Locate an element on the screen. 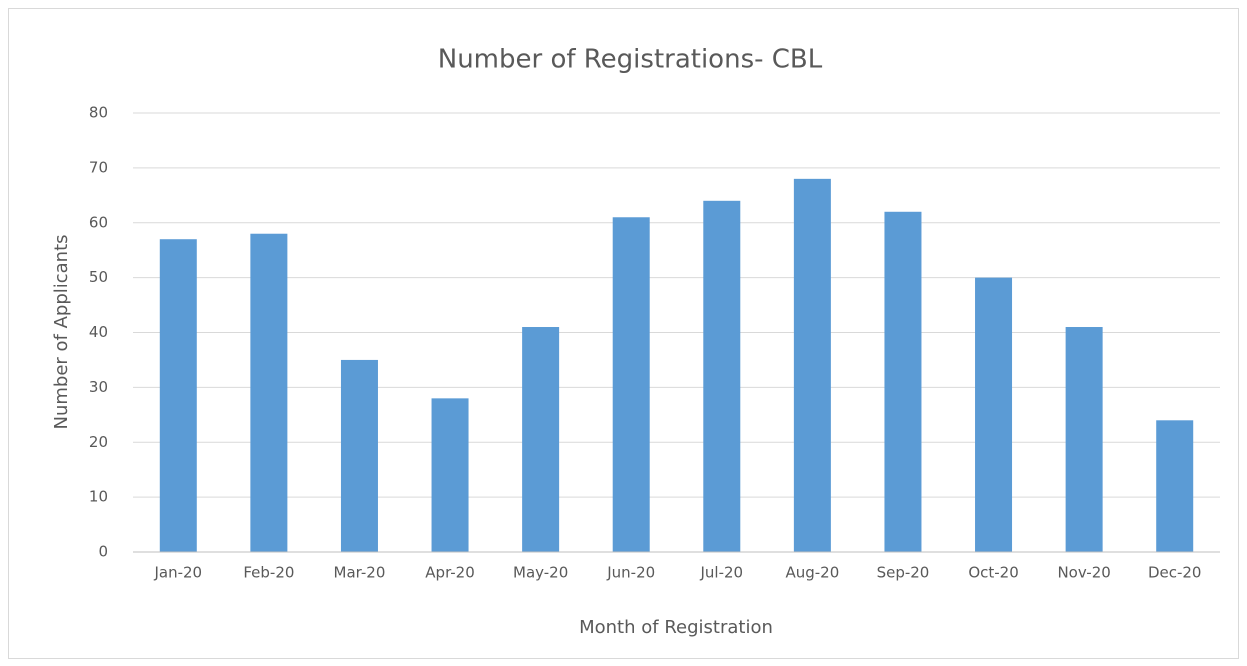 This screenshot has height=666, width=1247. y-tick-label: 60 is located at coordinates (98, 222).